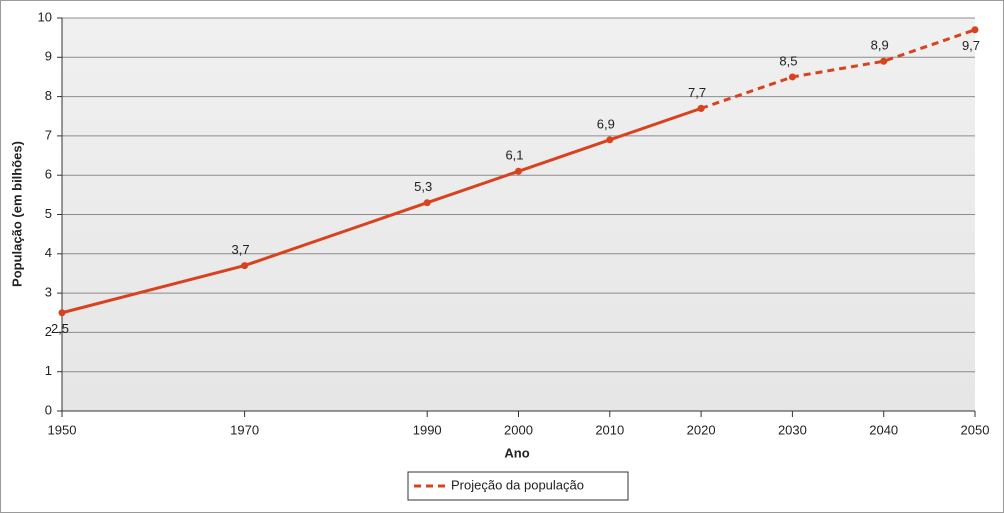 The width and height of the screenshot is (1004, 513). Describe the element at coordinates (788, 60) in the screenshot. I see `data-label: 8,5` at that location.